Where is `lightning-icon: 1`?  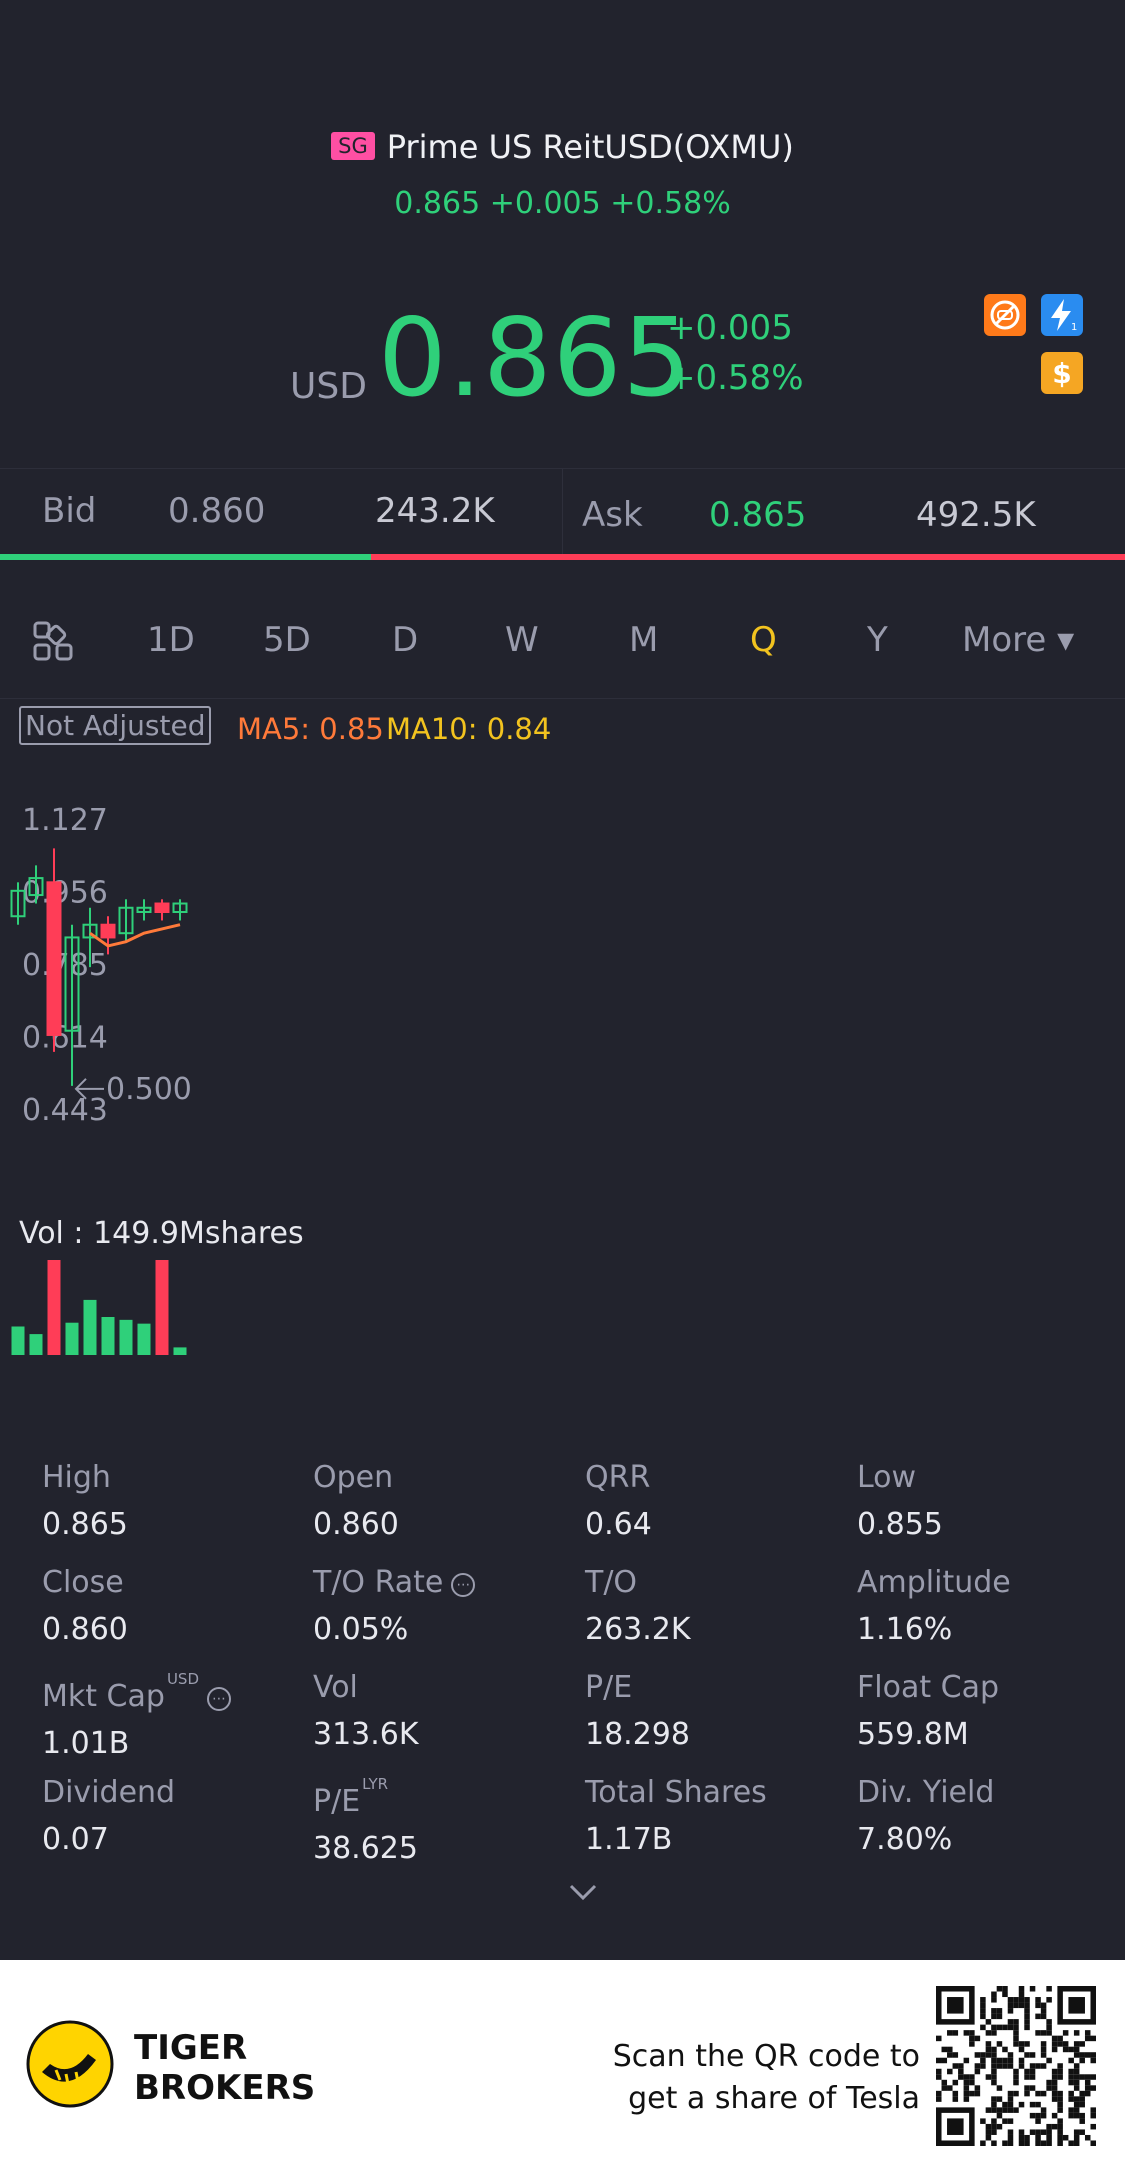 lightning-icon: 1 is located at coordinates (1062, 315).